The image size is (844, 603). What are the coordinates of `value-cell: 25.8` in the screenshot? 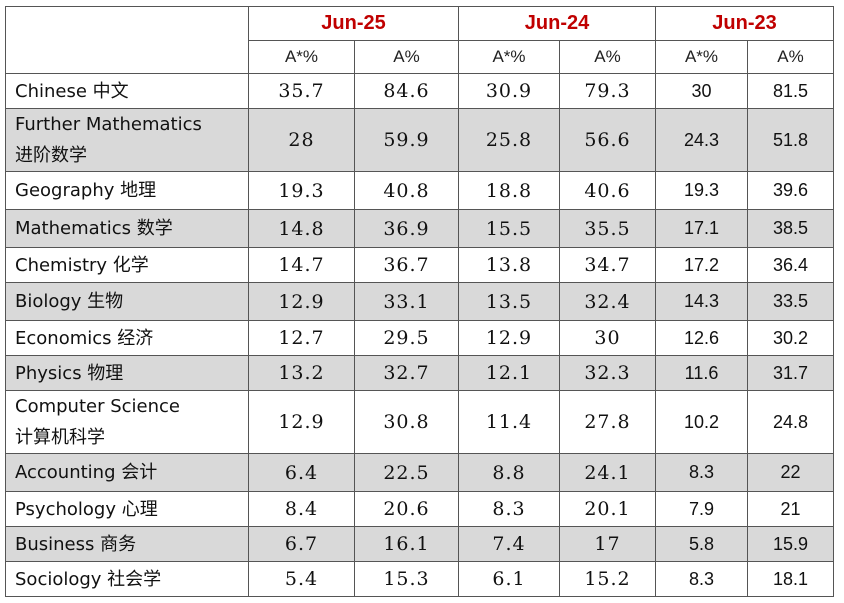 It's located at (509, 140).